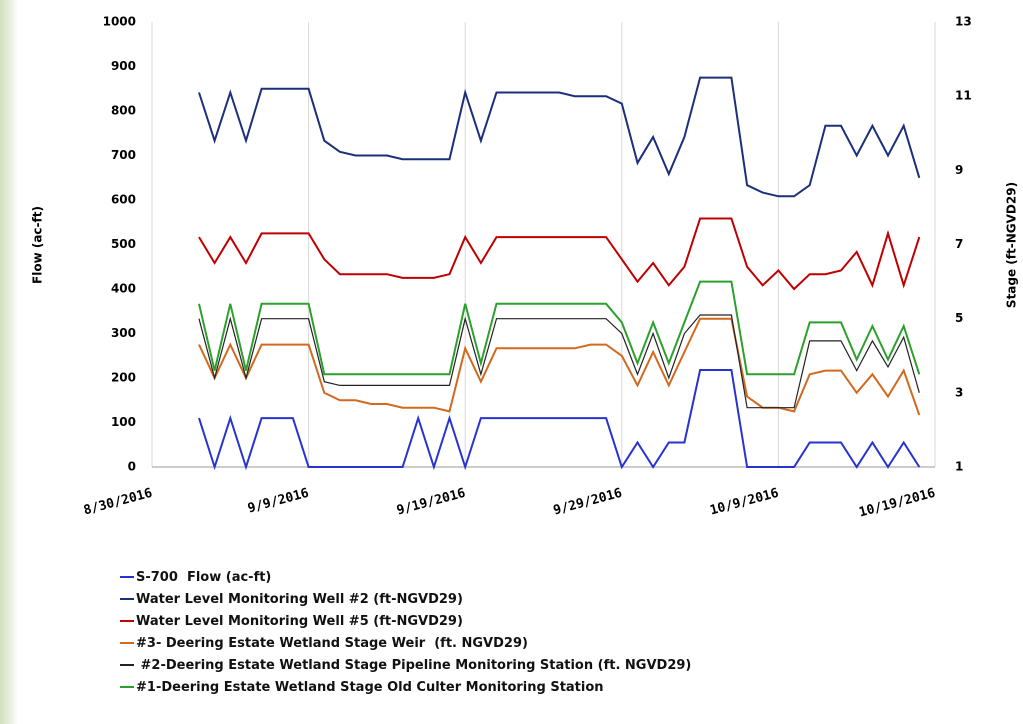 The height and width of the screenshot is (724, 1023). I want to click on x-tick-label: 10/9/2016, so click(744, 502).